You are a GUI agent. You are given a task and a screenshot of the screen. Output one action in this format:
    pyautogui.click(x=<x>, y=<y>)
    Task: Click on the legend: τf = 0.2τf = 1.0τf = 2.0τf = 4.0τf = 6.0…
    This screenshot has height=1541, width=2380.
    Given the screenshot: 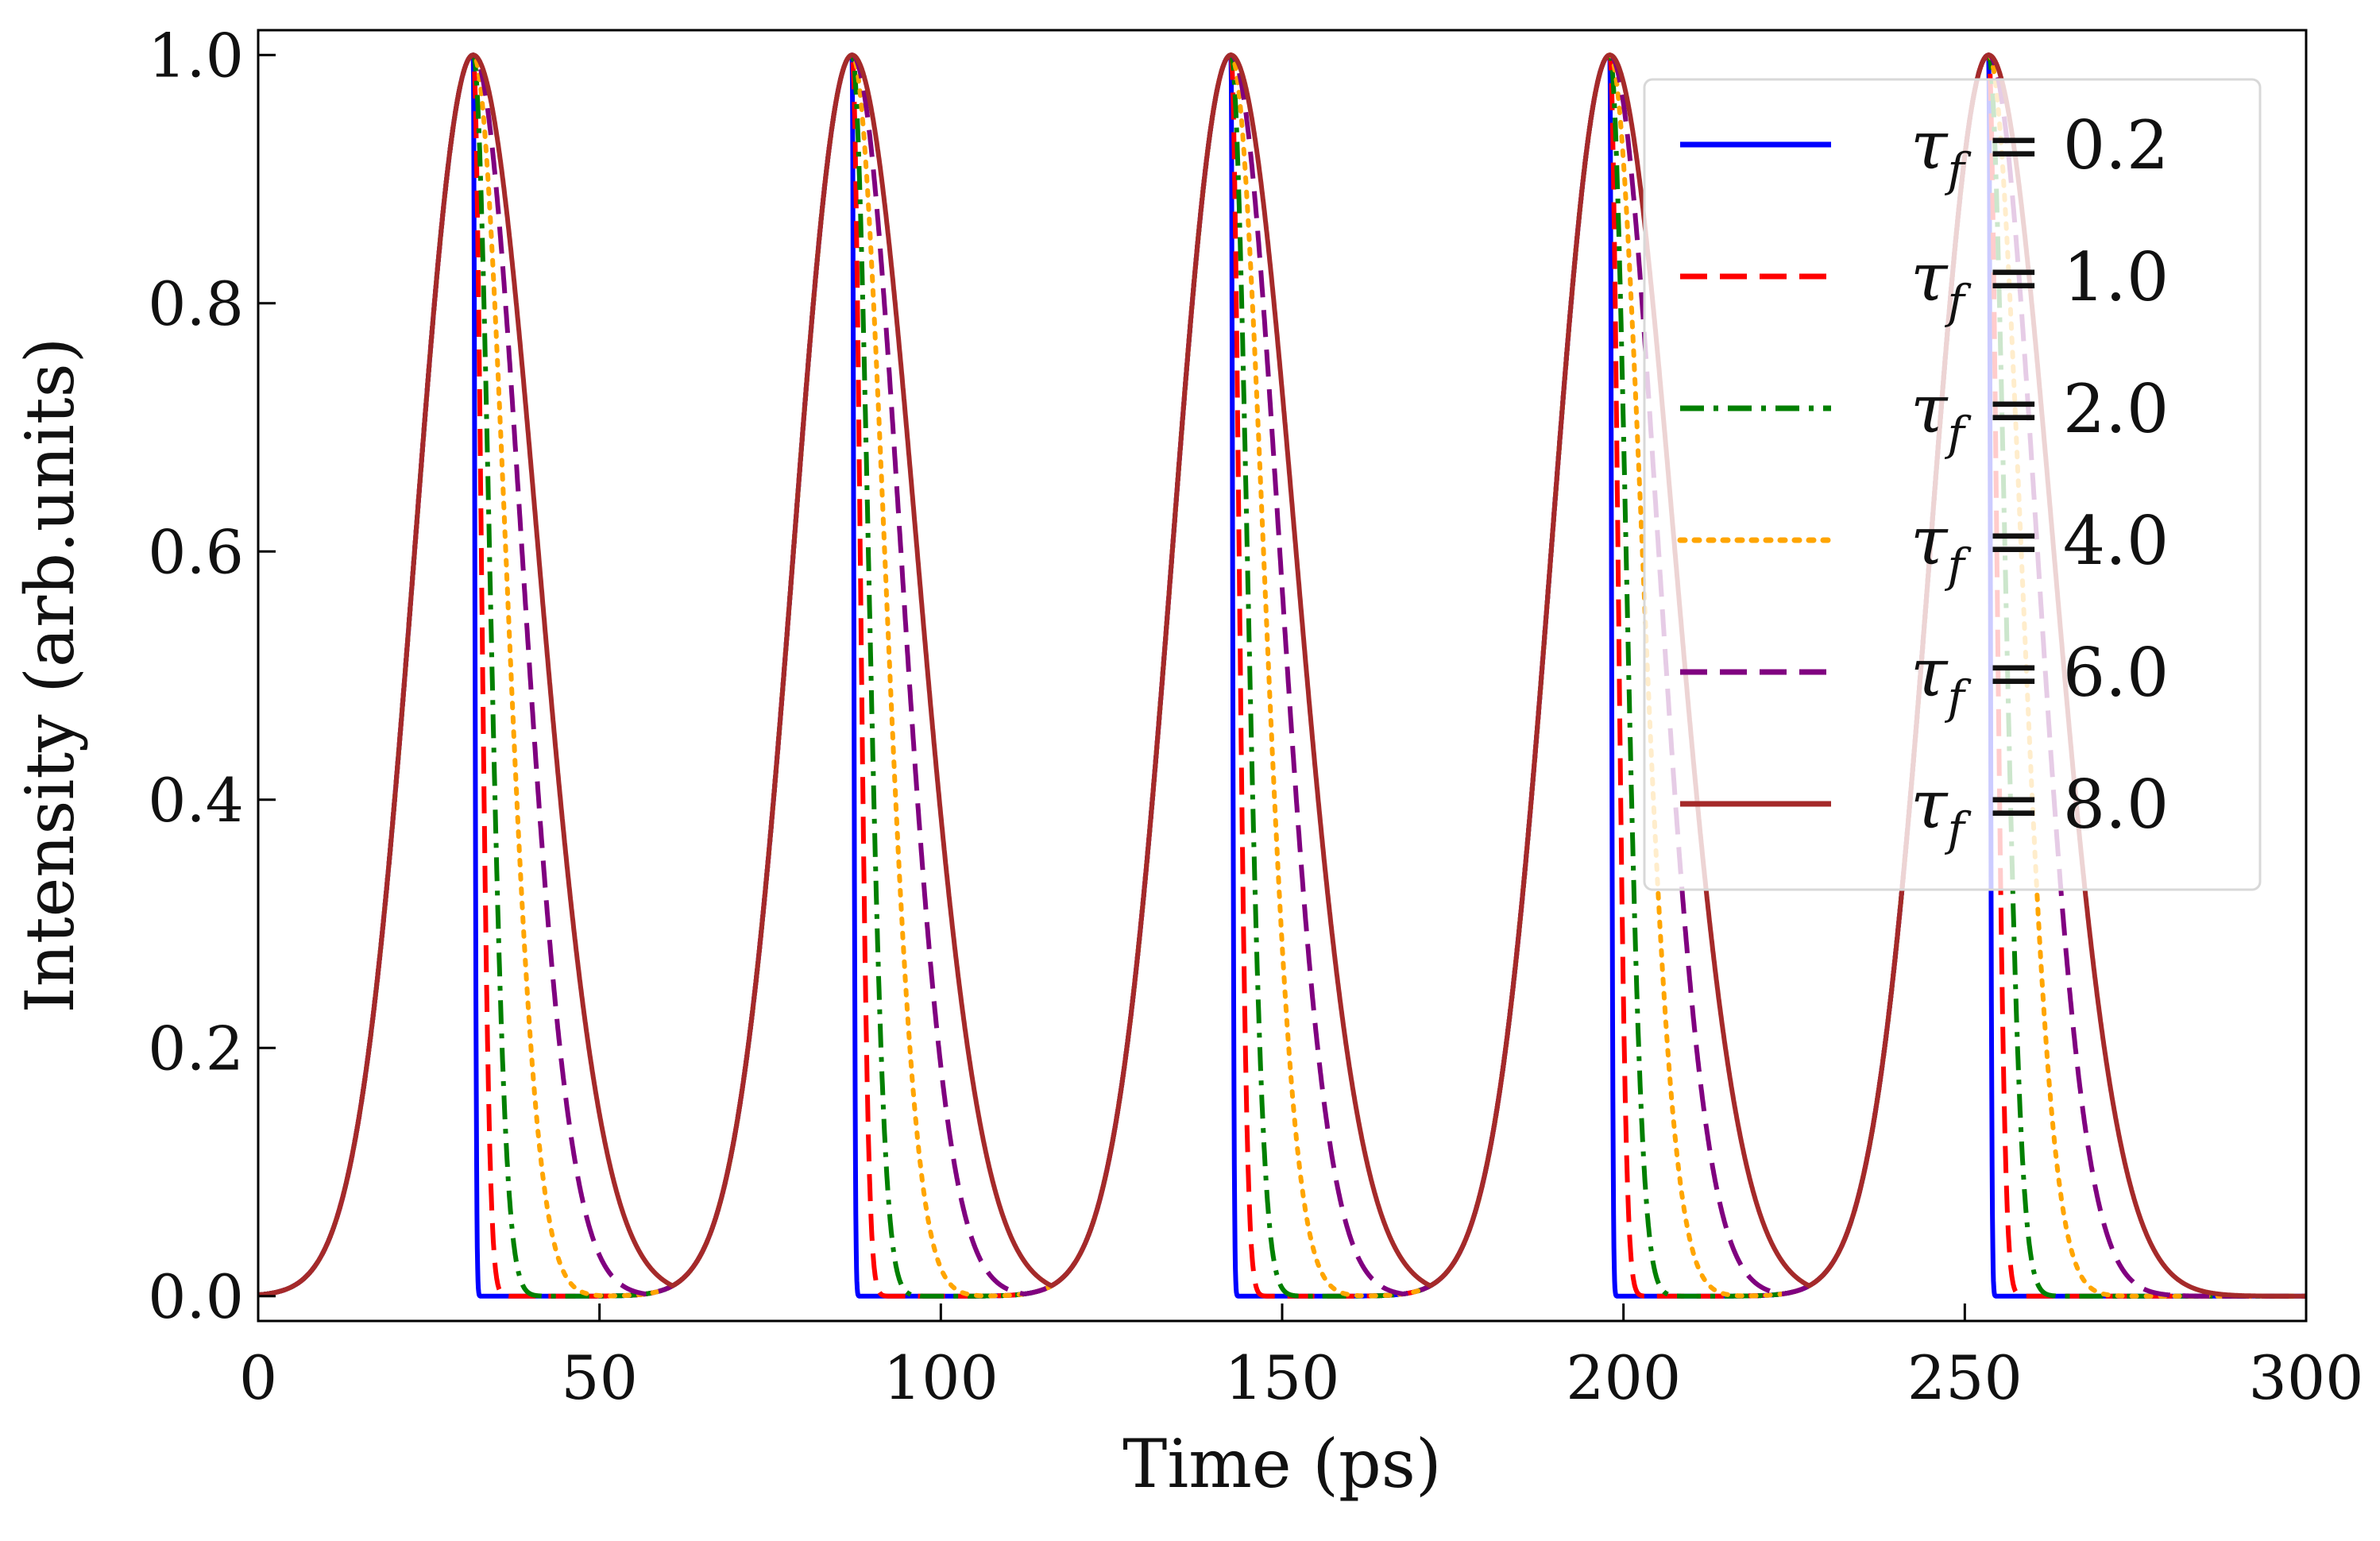 What is the action you would take?
    pyautogui.click(x=1952, y=484)
    